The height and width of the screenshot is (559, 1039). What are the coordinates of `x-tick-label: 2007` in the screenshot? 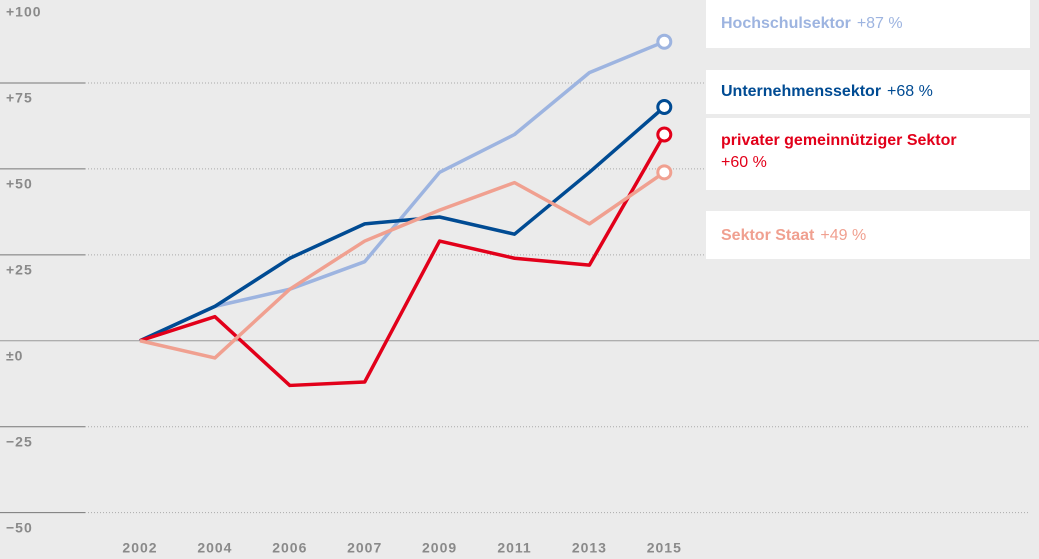 It's located at (364, 548).